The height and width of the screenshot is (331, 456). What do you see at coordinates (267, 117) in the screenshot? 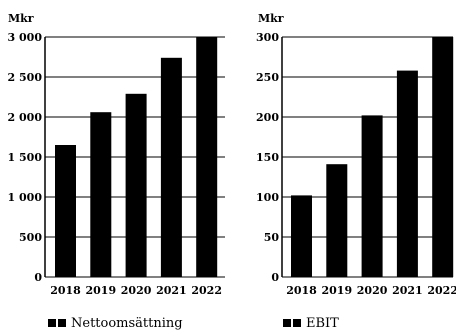
I see `y-tick-label: 200` at bounding box center [267, 117].